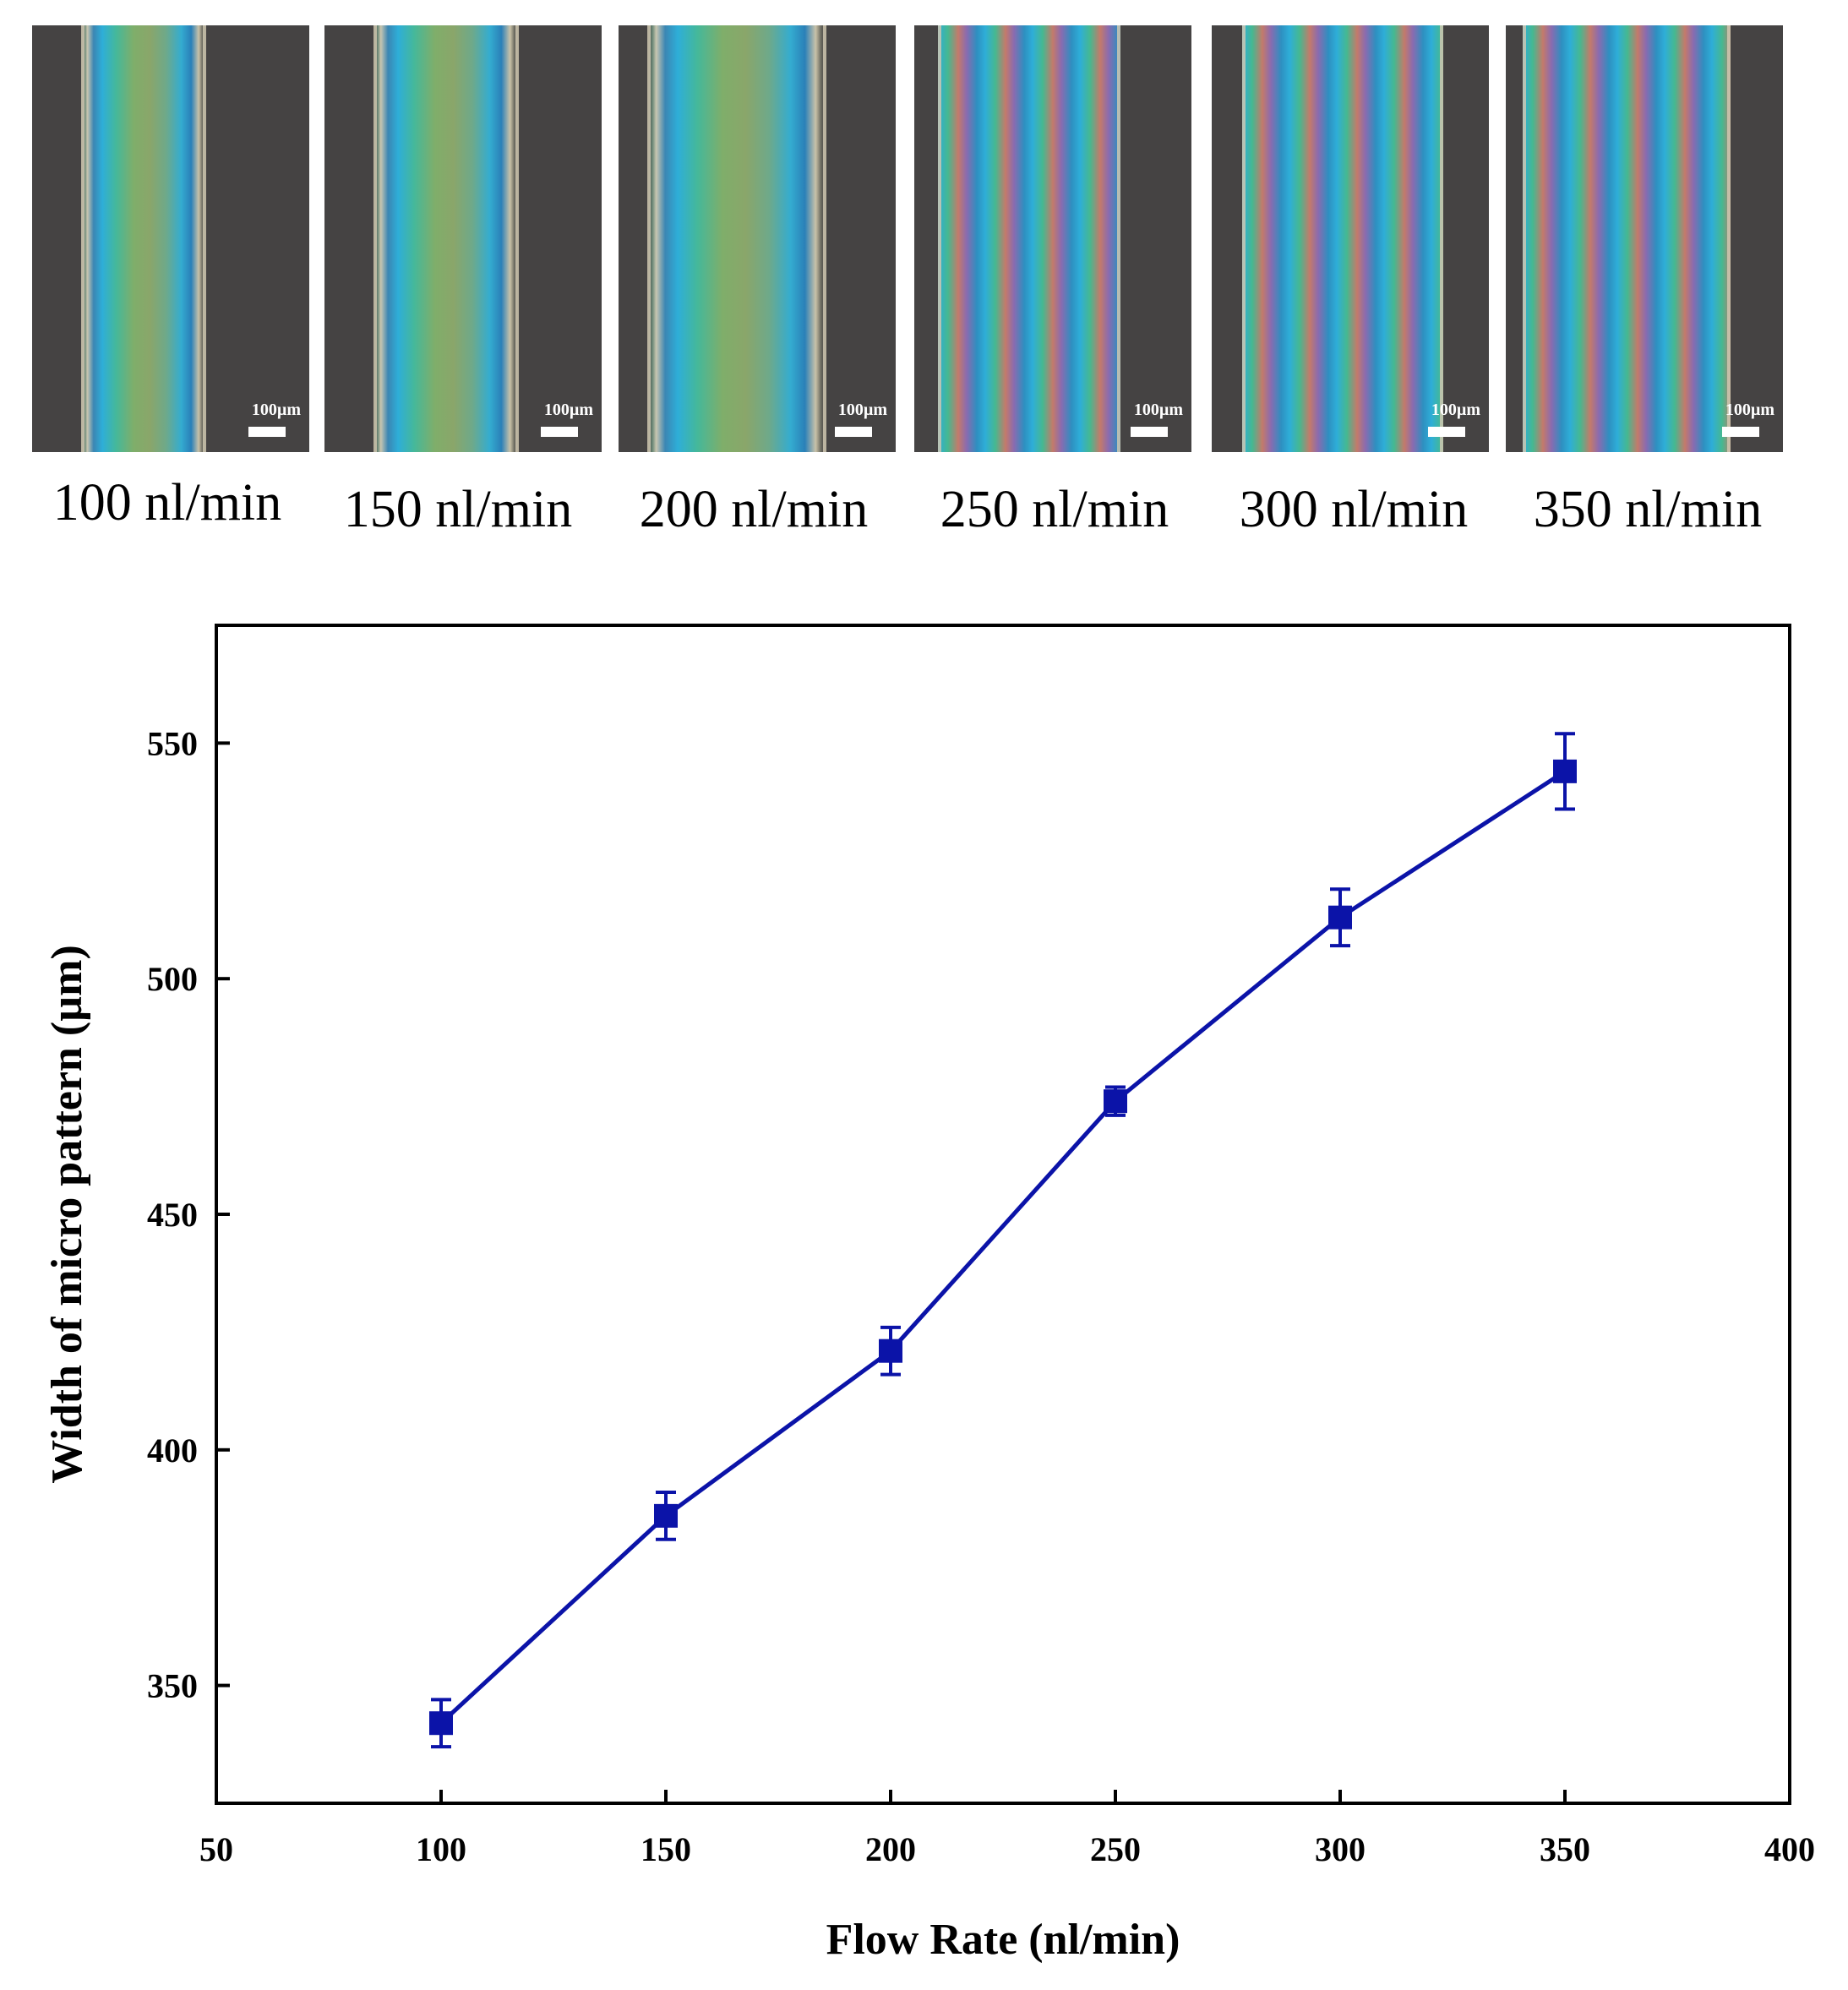 This screenshot has height=1990, width=1848. Describe the element at coordinates (666, 1849) in the screenshot. I see `x-tick-label: 150` at that location.